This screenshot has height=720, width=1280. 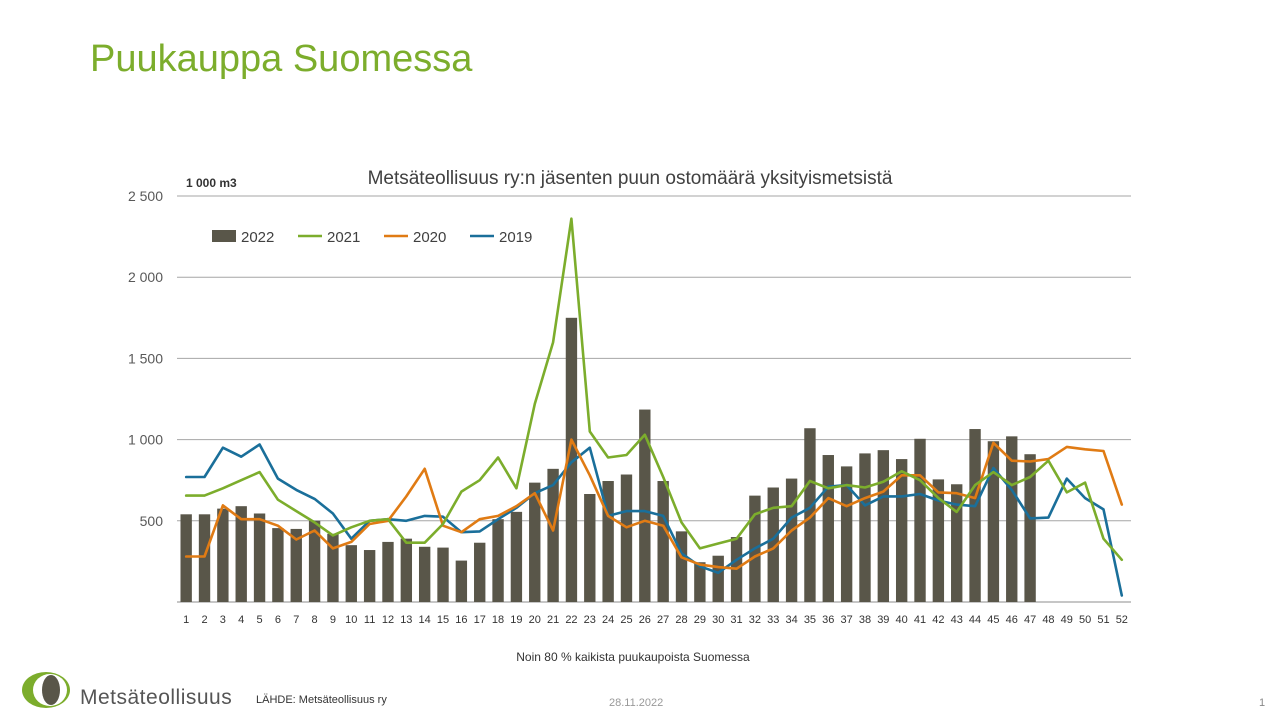 I want to click on x-tick-label: 29, so click(x=700, y=620).